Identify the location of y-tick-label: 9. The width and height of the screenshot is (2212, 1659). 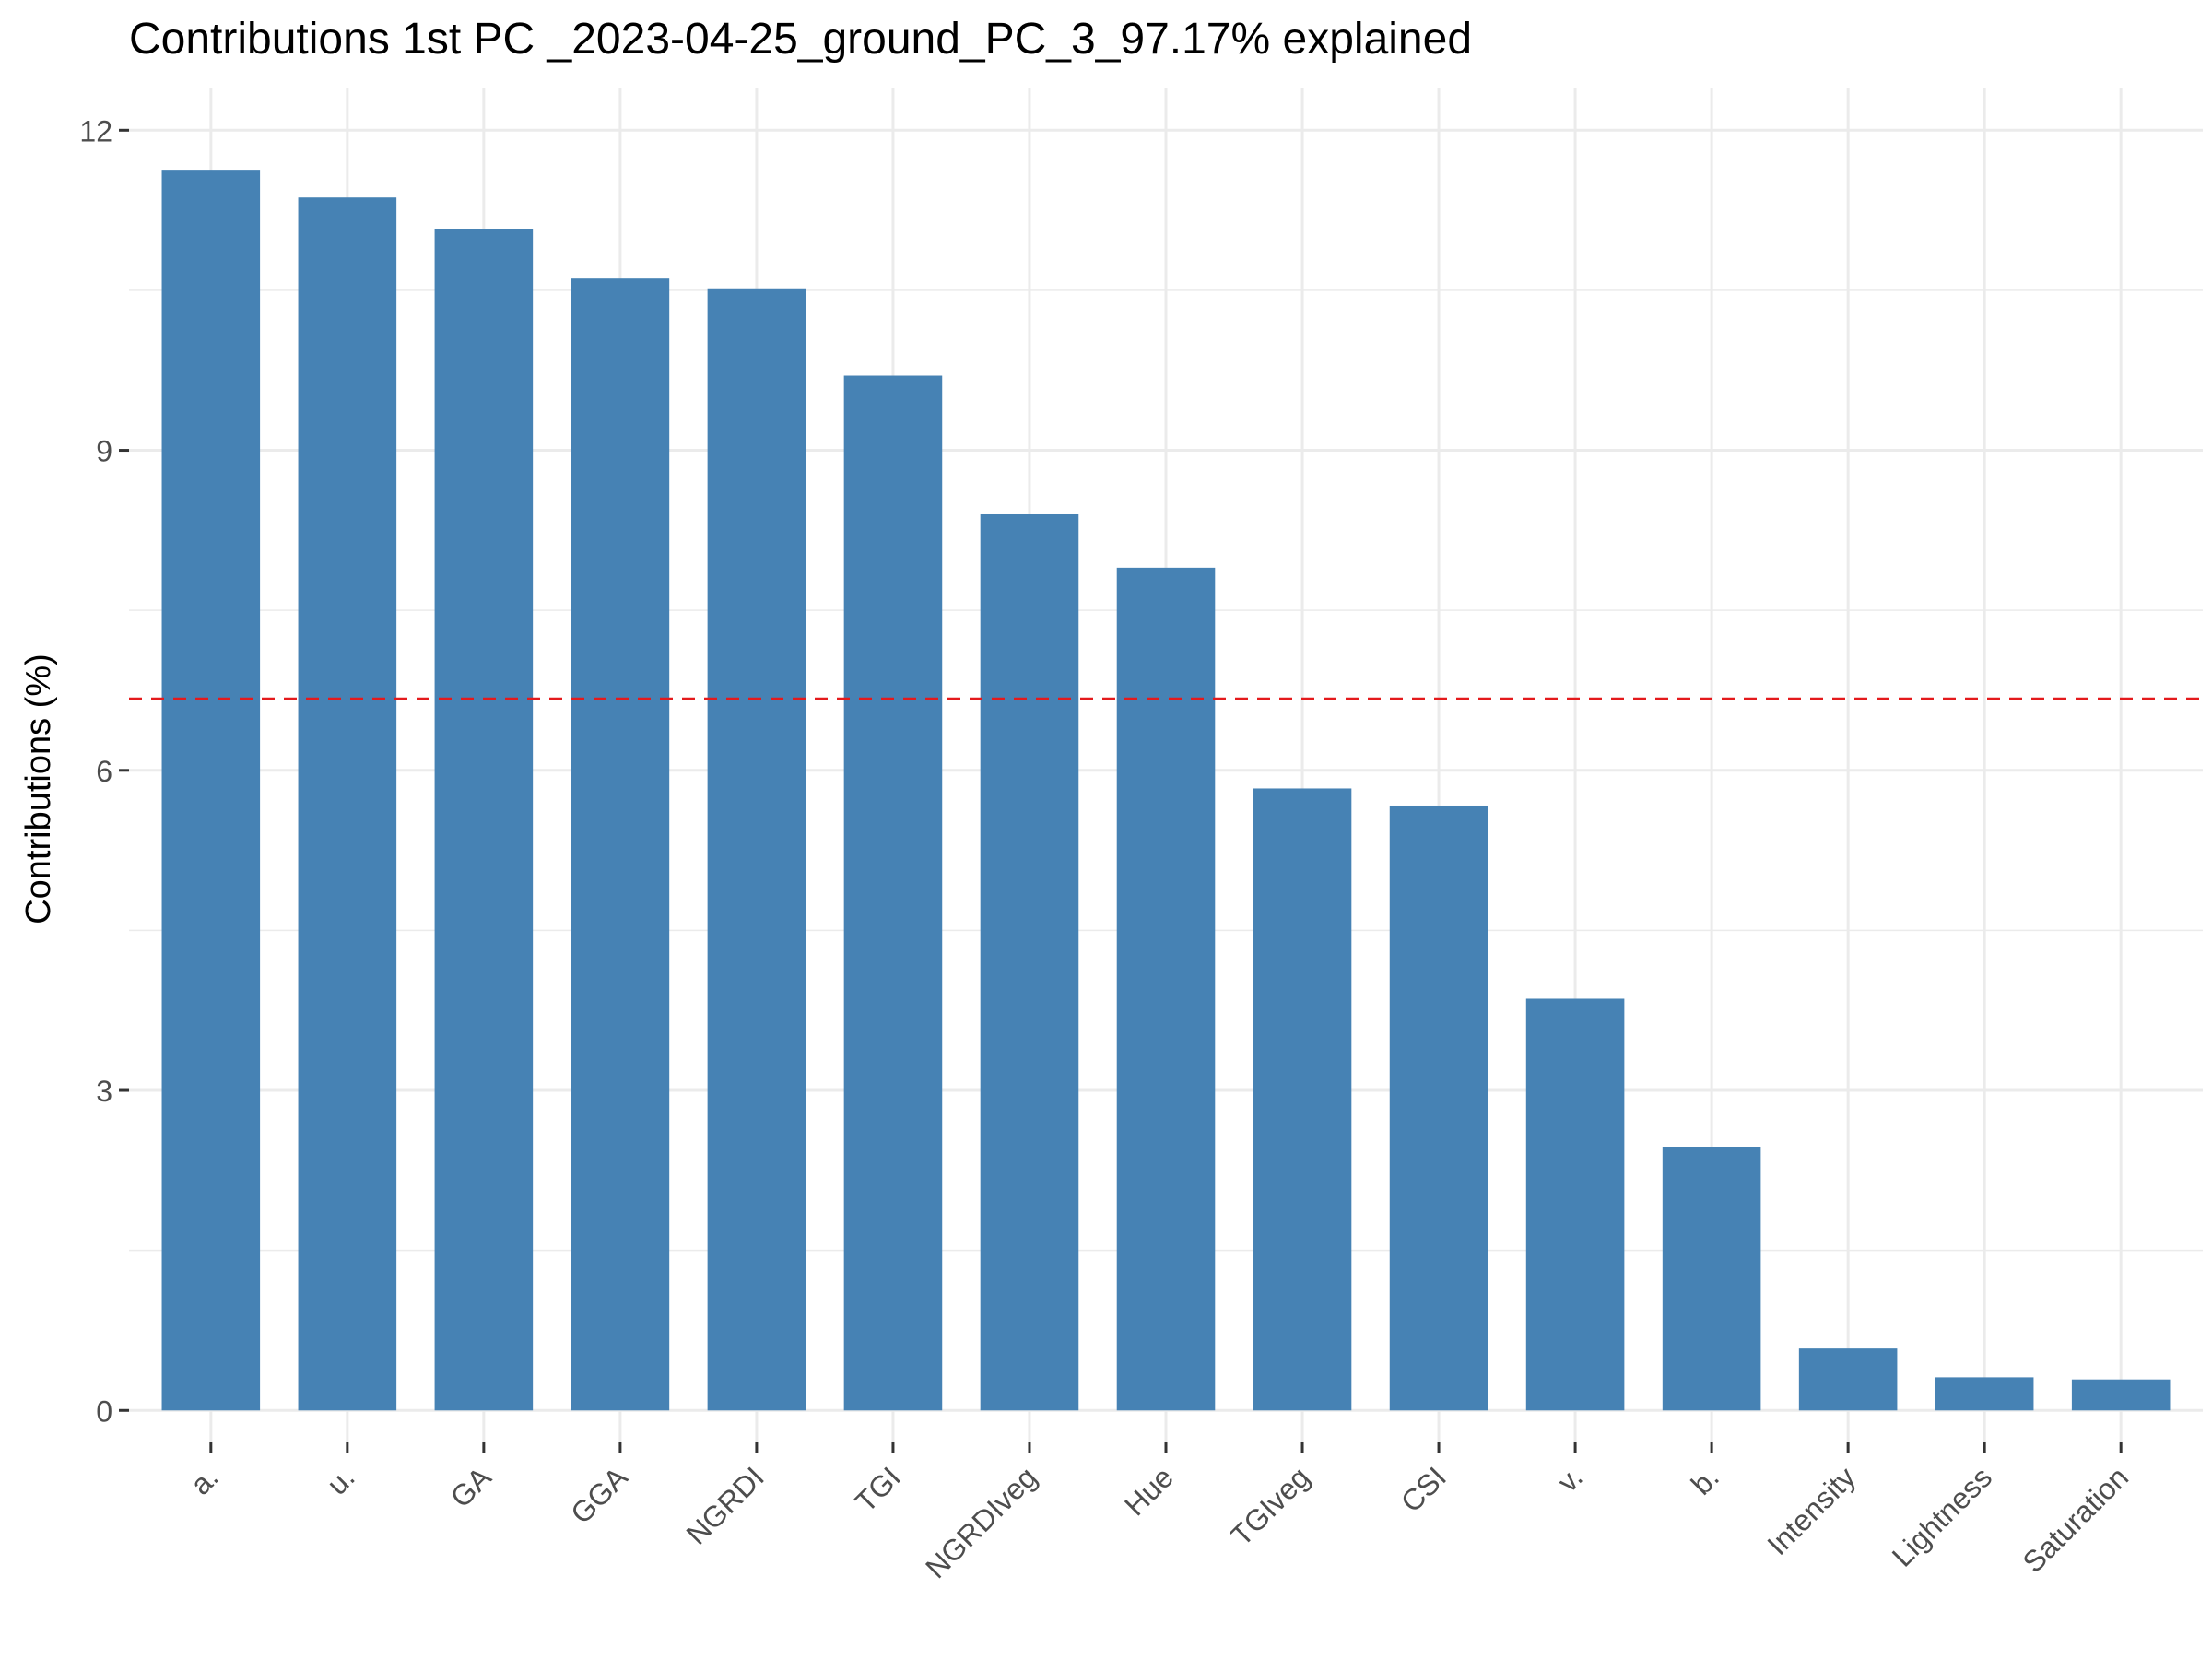
(104, 451).